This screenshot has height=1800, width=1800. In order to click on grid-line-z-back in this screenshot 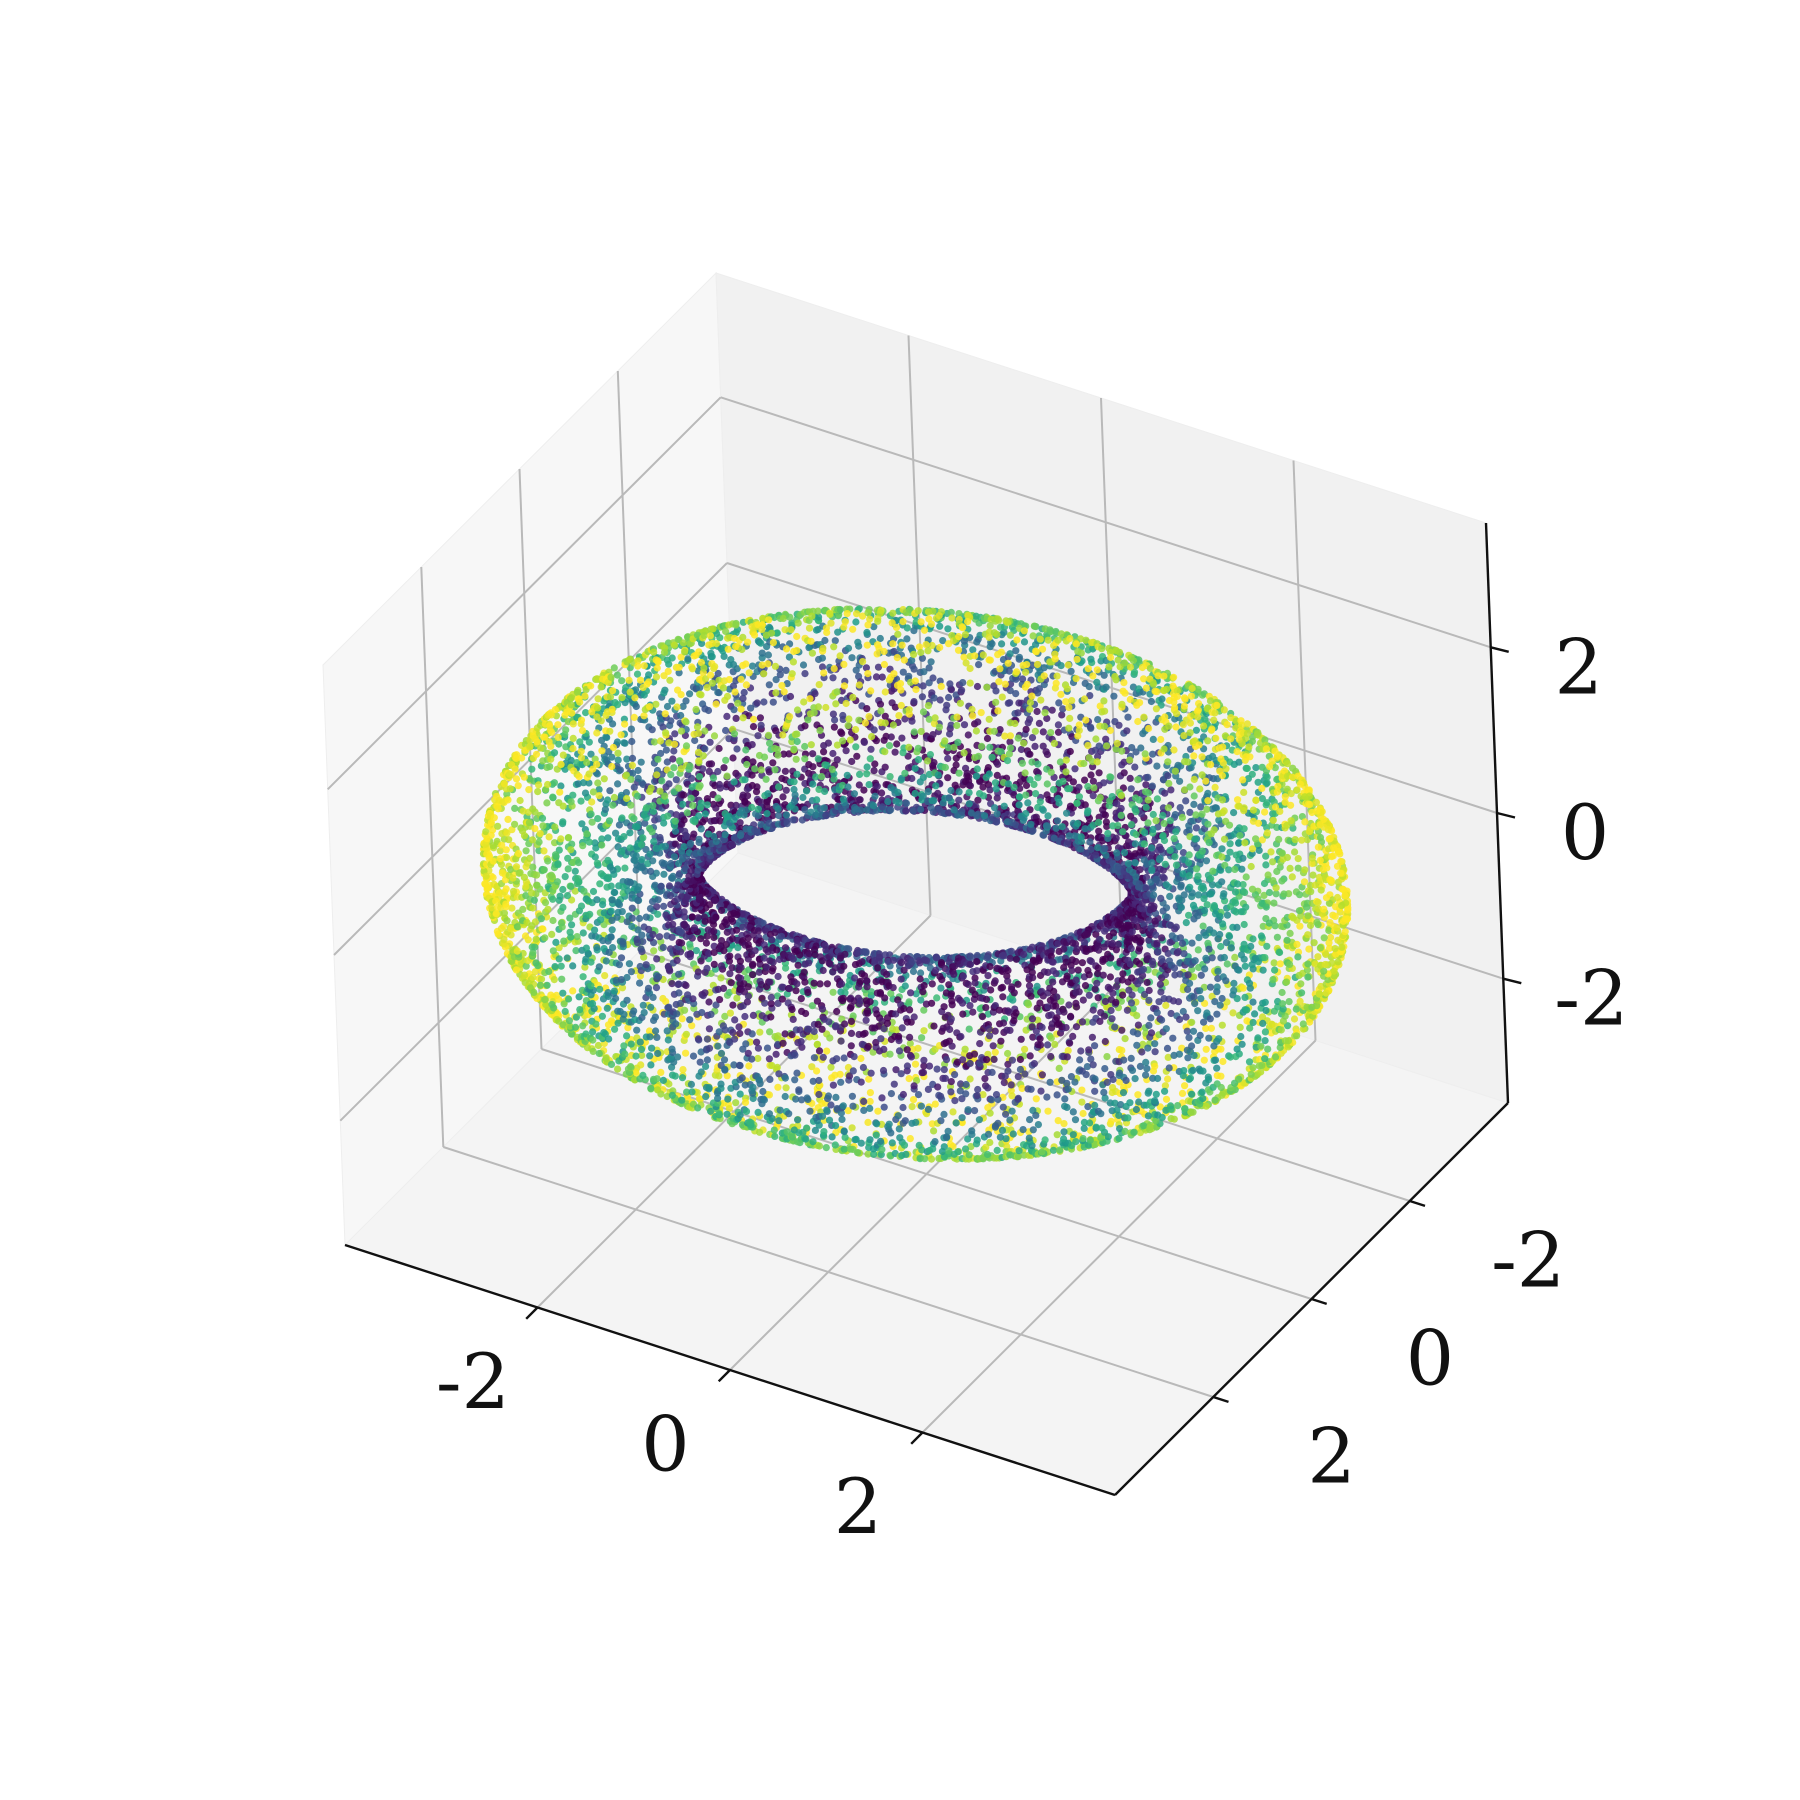, I will do `click(1106, 522)`.